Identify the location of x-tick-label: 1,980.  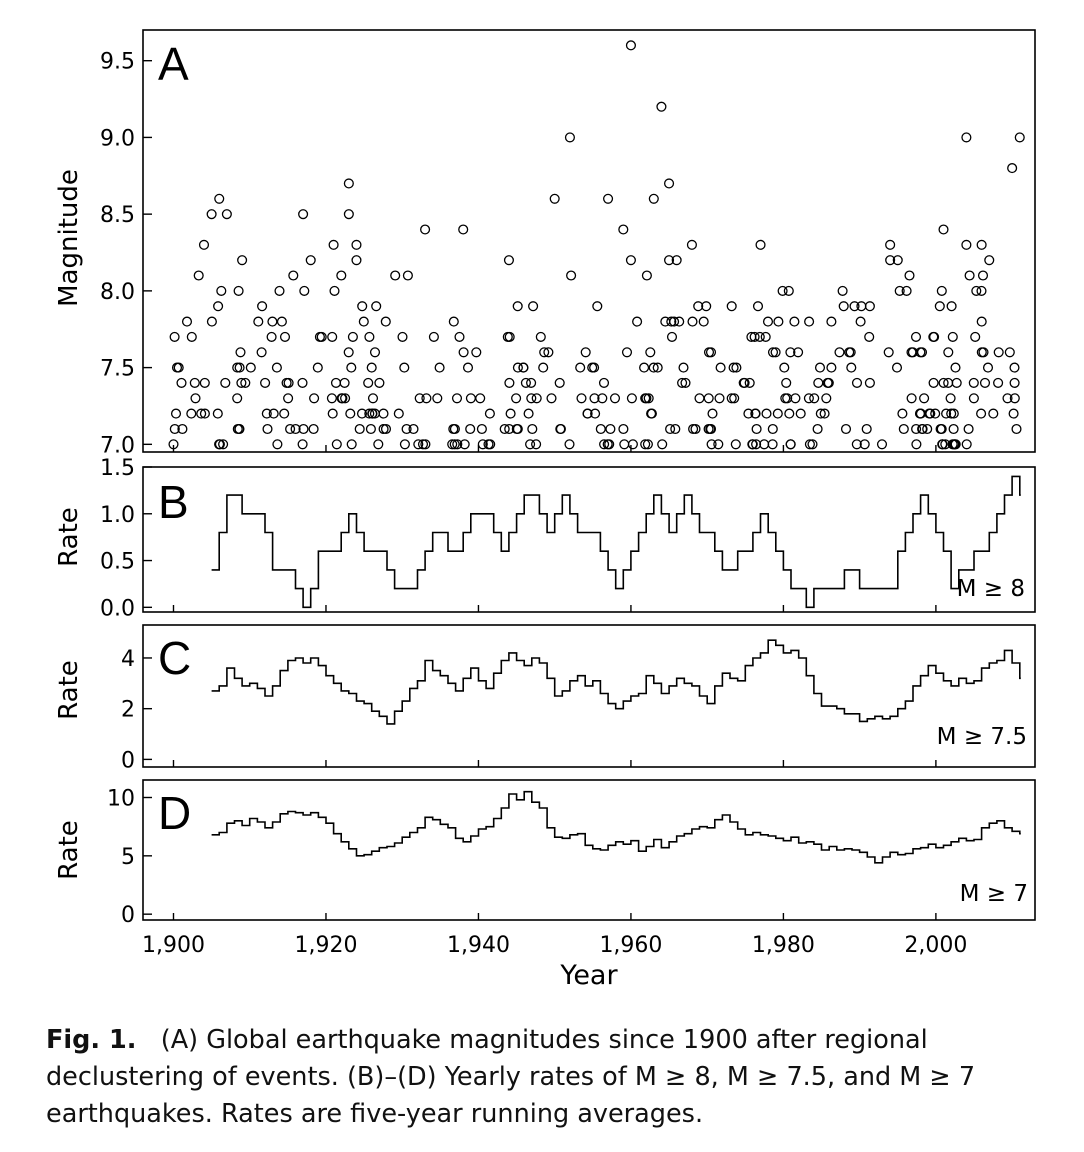
(783, 945).